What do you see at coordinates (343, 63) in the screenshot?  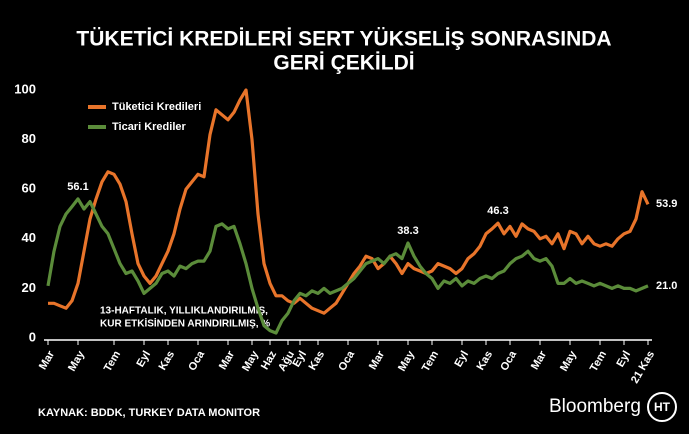 I see `chart-title: GERİ ÇEKİLDİ` at bounding box center [343, 63].